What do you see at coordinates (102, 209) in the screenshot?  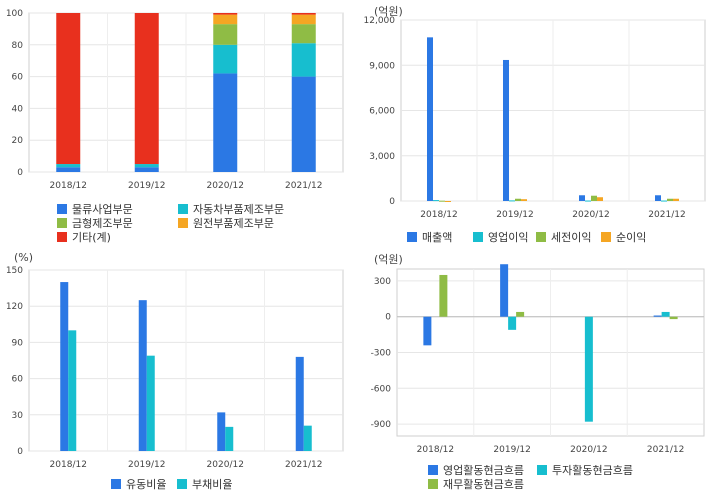 I see `legend-label: 물류사업부문` at bounding box center [102, 209].